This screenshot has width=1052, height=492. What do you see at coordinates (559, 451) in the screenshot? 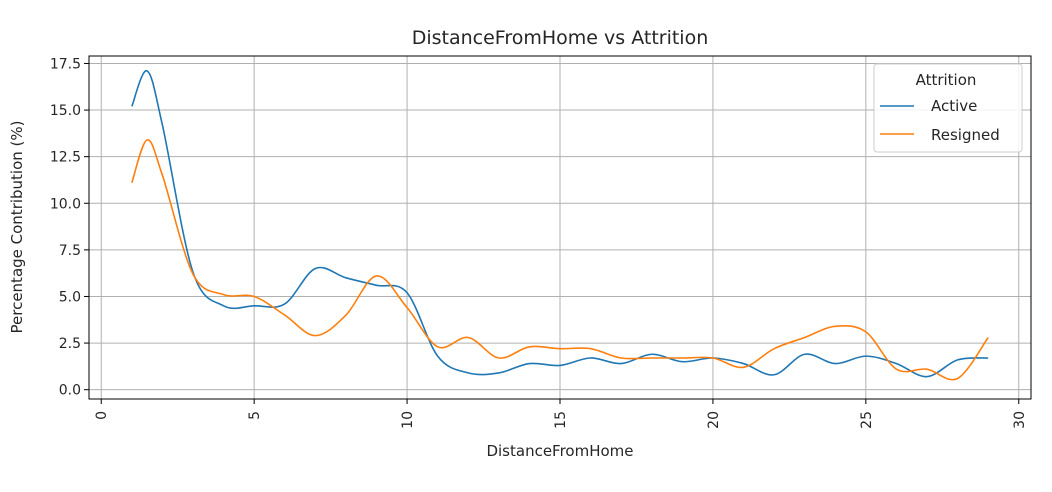
I see `x-axis-label: DistanceFromHome` at bounding box center [559, 451].